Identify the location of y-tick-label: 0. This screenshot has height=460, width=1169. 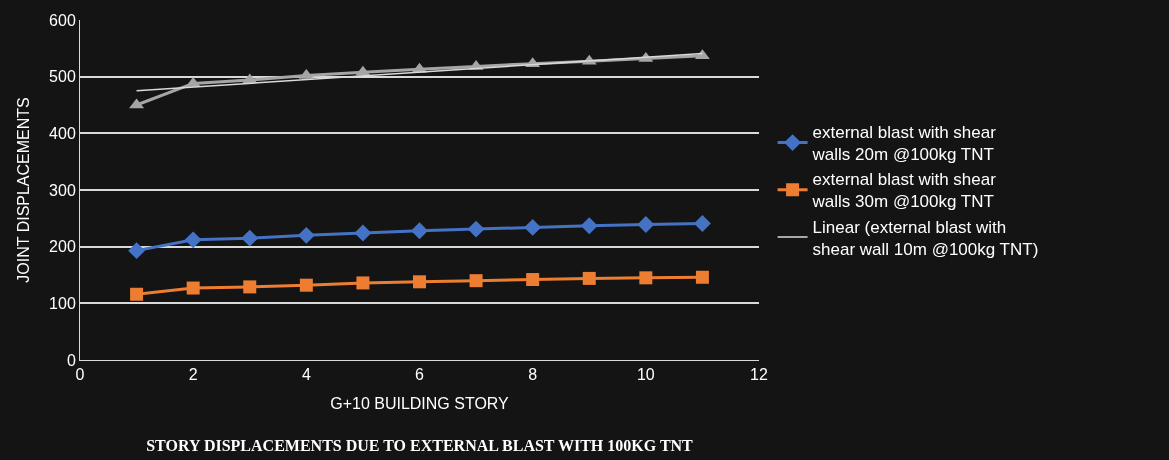
(71, 360).